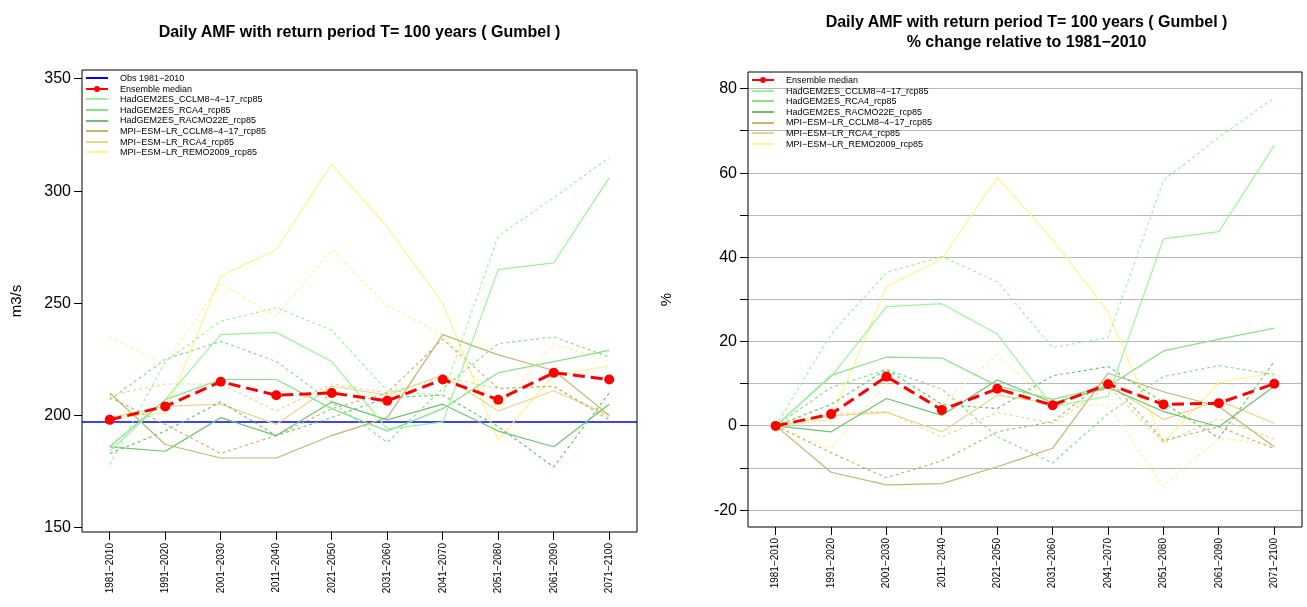 This screenshot has height=607, width=1307. Describe the element at coordinates (58, 526) in the screenshot. I see `y-tick-label: 150` at that location.